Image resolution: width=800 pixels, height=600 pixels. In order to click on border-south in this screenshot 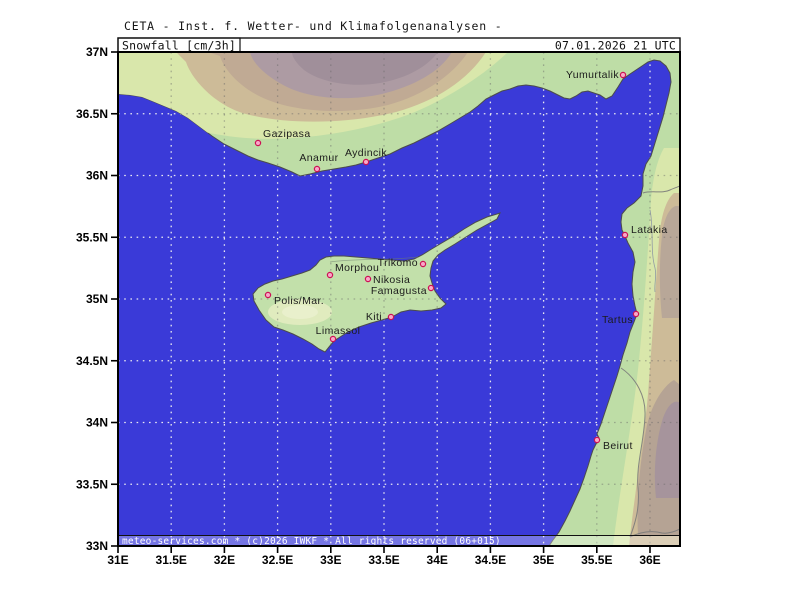, I will do `click(654, 533)`.